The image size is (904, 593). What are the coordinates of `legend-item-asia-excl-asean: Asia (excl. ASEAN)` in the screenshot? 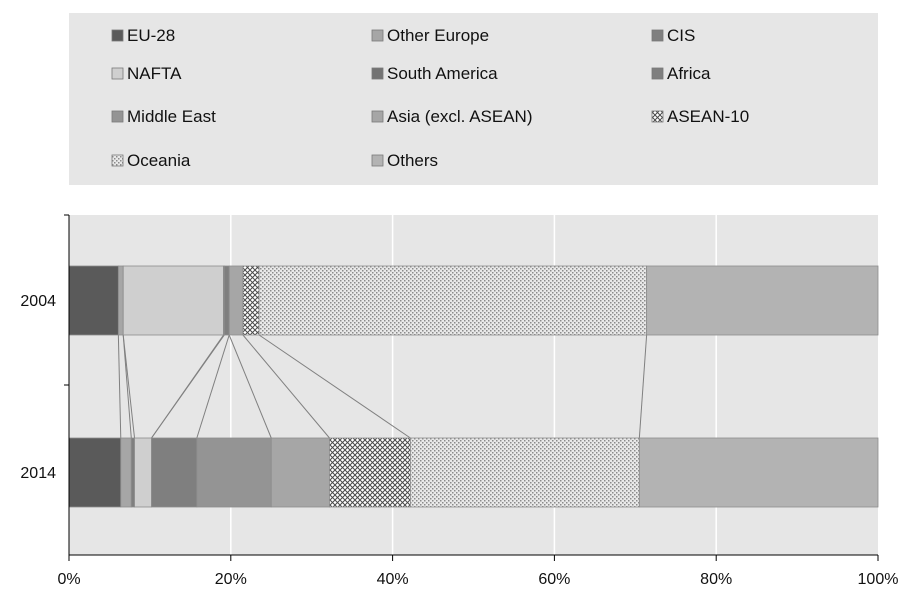 It's located at (452, 116).